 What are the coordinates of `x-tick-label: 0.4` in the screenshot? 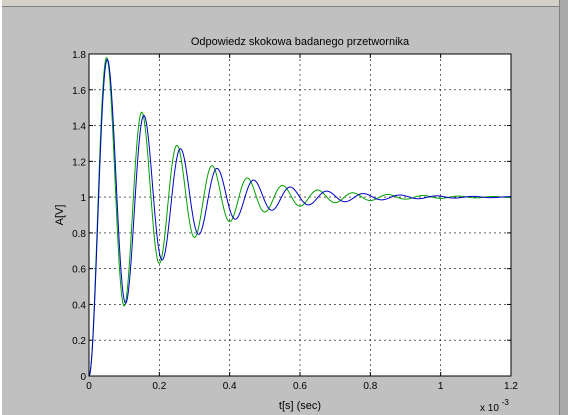 It's located at (230, 386).